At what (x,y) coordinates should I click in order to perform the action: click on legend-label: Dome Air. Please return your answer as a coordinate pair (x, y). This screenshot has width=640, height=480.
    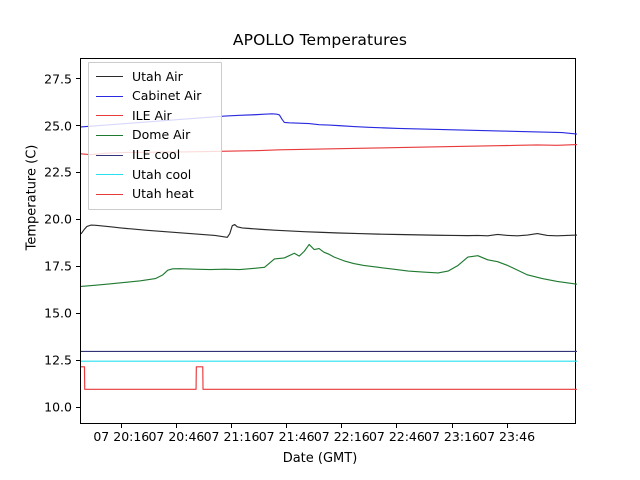
    Looking at the image, I should click on (161, 135).